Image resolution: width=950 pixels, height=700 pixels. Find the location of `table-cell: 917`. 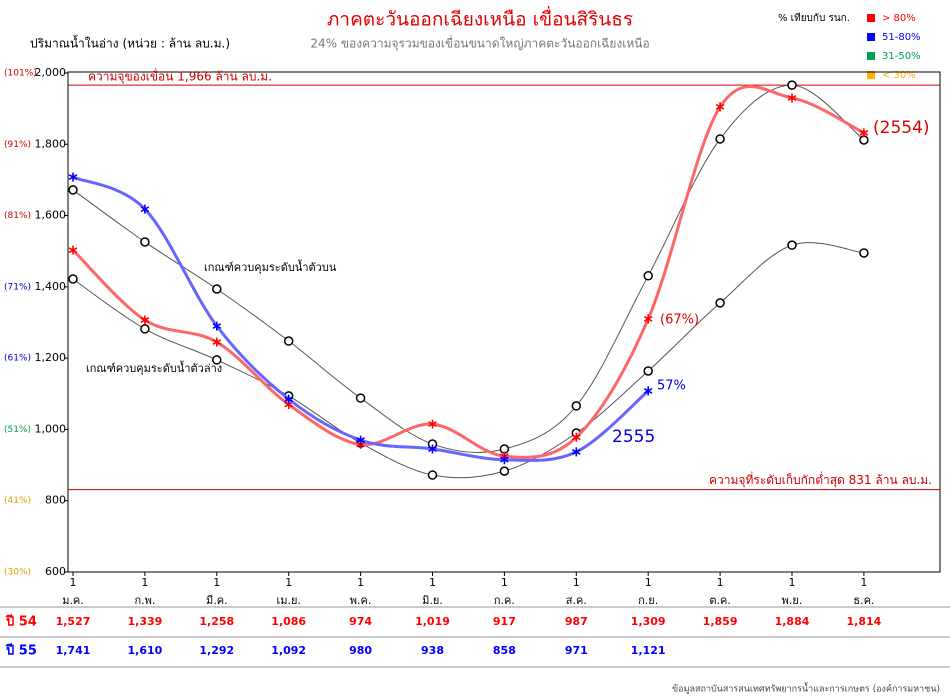

table-cell: 917 is located at coordinates (504, 621).